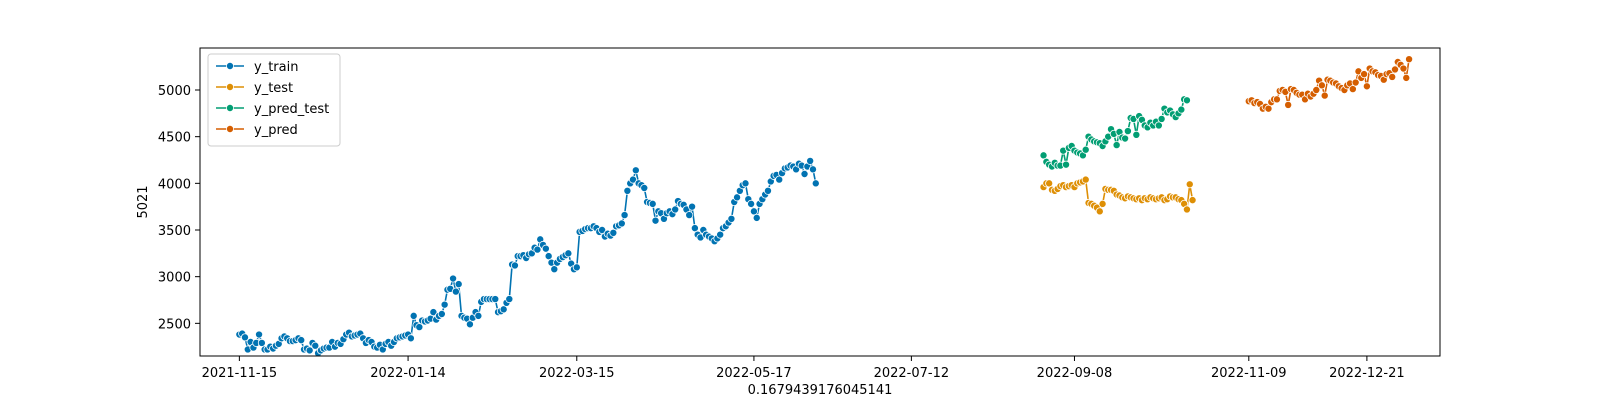 The width and height of the screenshot is (1600, 400). I want to click on legend-item-y_train: y_train, so click(257, 67).